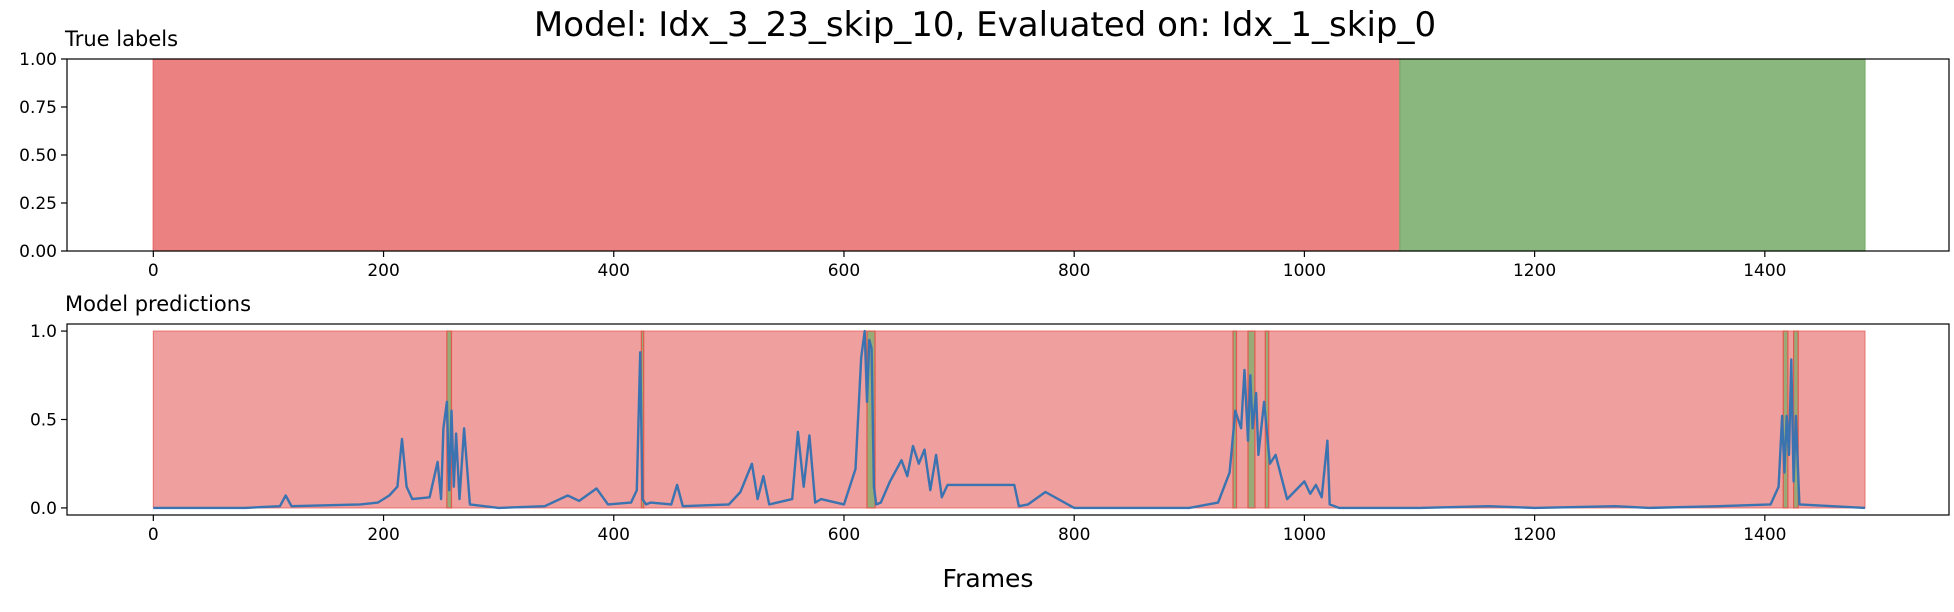 This screenshot has width=1954, height=612. I want to click on predictions-x-tick-label: 1400, so click(1764, 535).